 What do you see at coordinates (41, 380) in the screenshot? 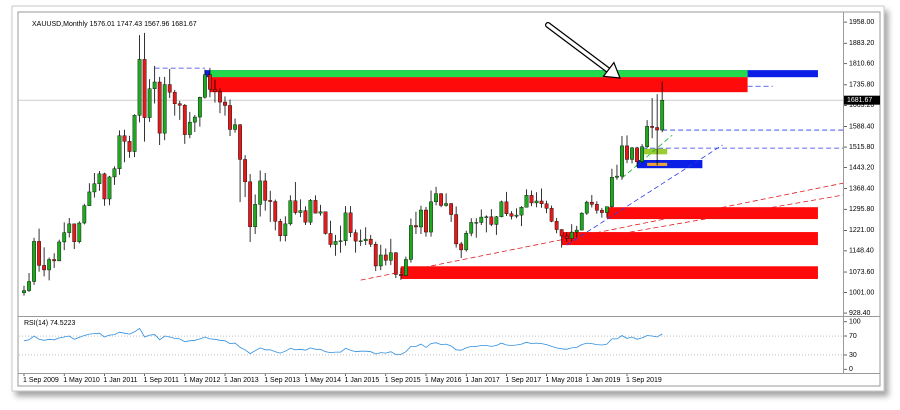
I see `x-tick-label: 1 Sep 2009` at bounding box center [41, 380].